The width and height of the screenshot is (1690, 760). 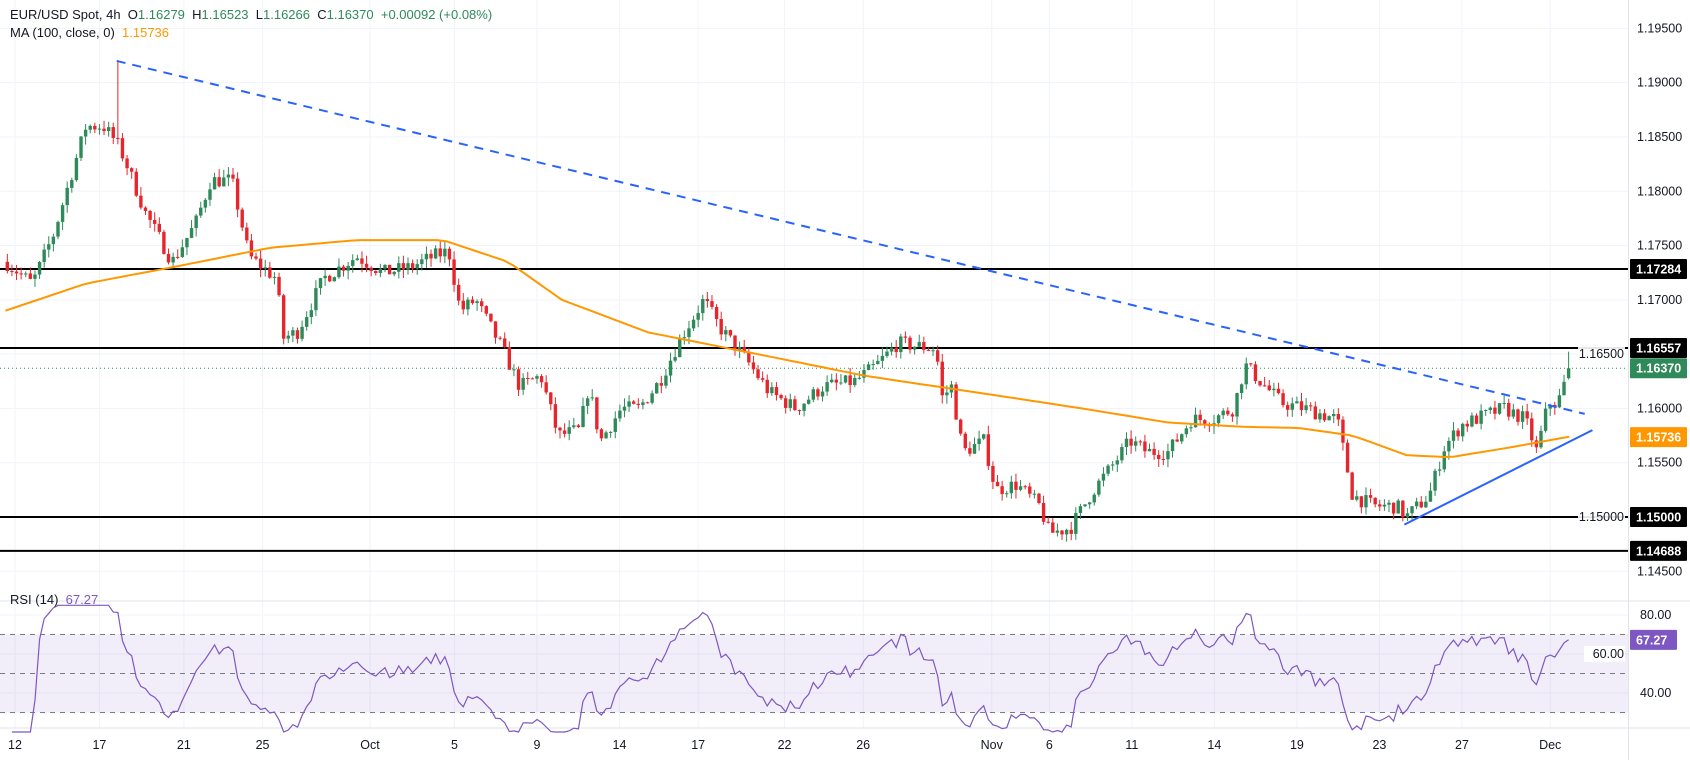 What do you see at coordinates (62, 32) in the screenshot?
I see `ma-label: MA (100, close, 0)` at bounding box center [62, 32].